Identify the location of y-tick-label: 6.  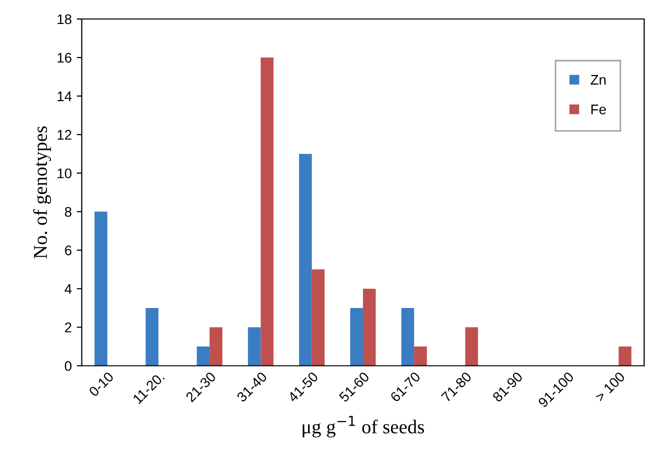
(68, 251).